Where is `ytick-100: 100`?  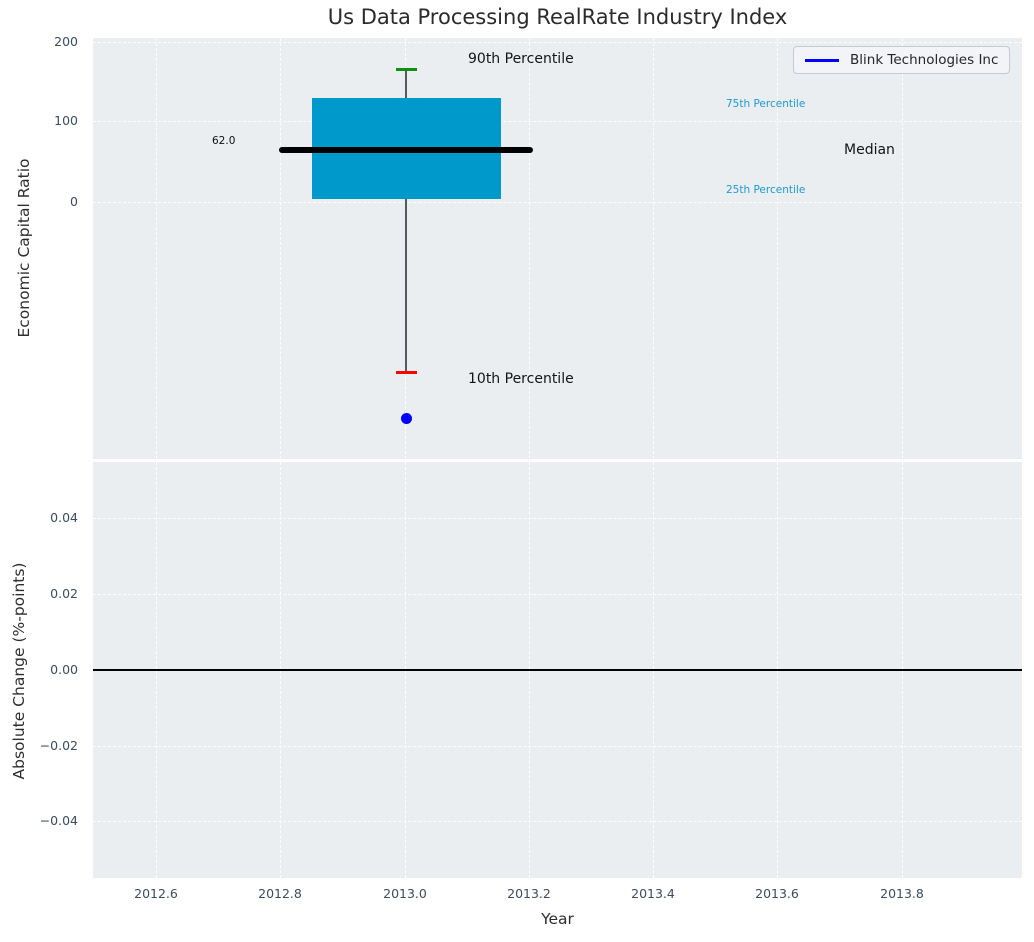
ytick-100: 100 is located at coordinates (66, 120).